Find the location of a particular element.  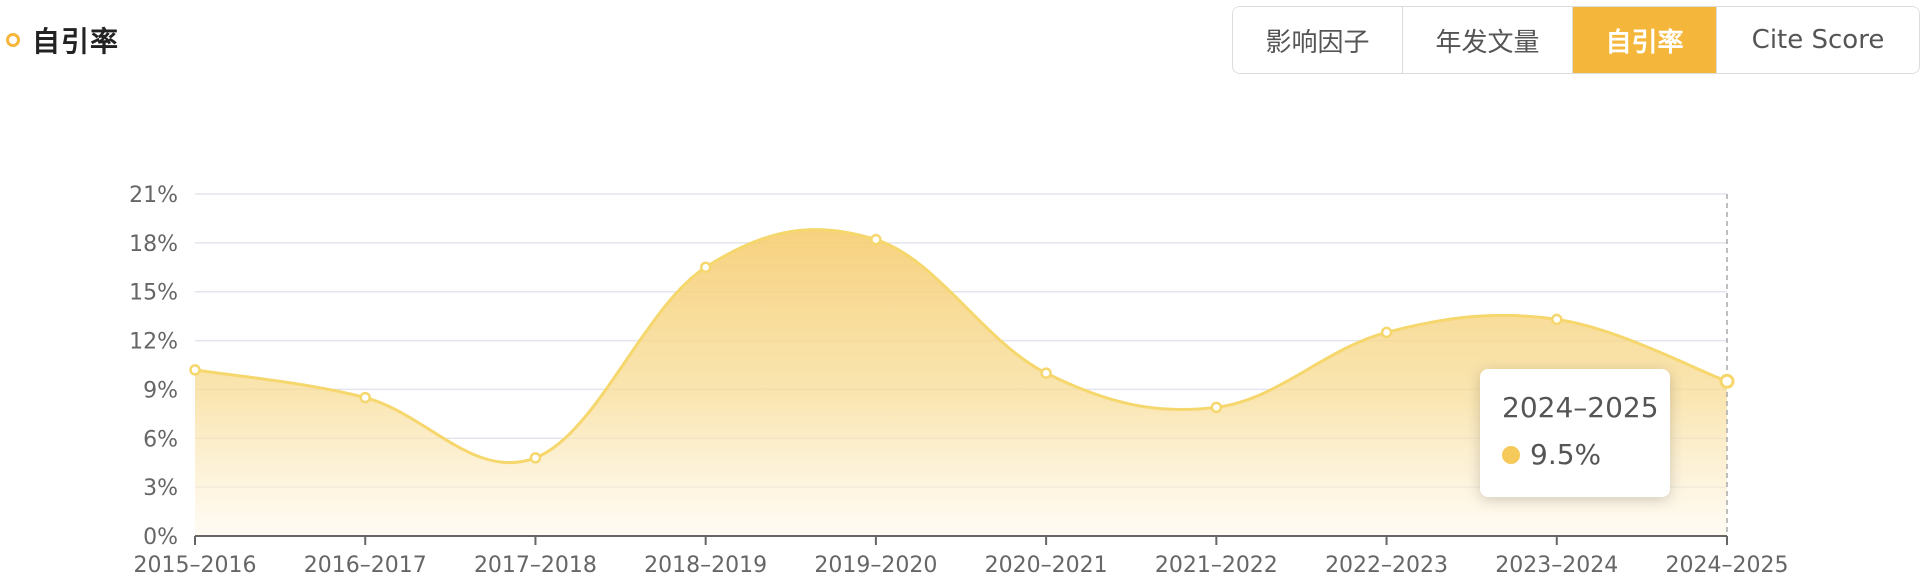

bullet-dot-icon is located at coordinates (13, 40).